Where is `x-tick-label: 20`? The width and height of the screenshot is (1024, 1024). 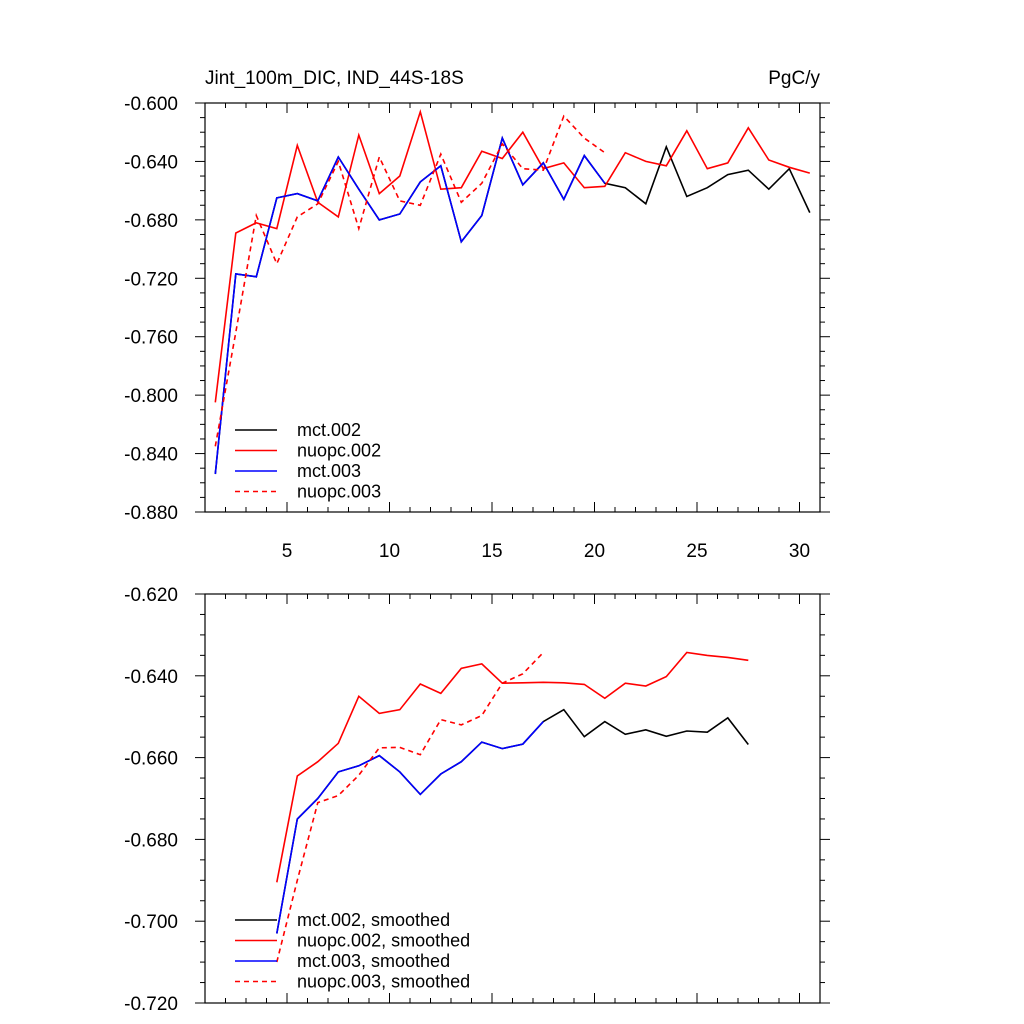 x-tick-label: 20 is located at coordinates (594, 551).